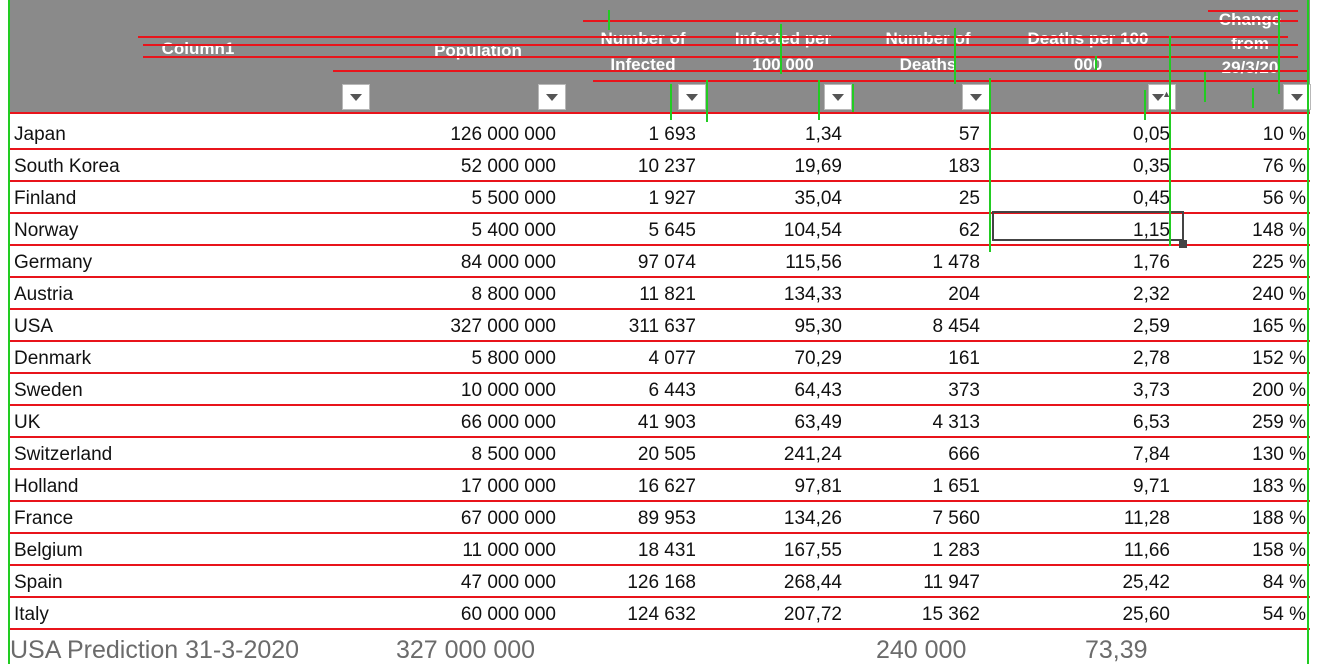  I want to click on infected-per-100k-cell: 268,44, so click(812, 582).